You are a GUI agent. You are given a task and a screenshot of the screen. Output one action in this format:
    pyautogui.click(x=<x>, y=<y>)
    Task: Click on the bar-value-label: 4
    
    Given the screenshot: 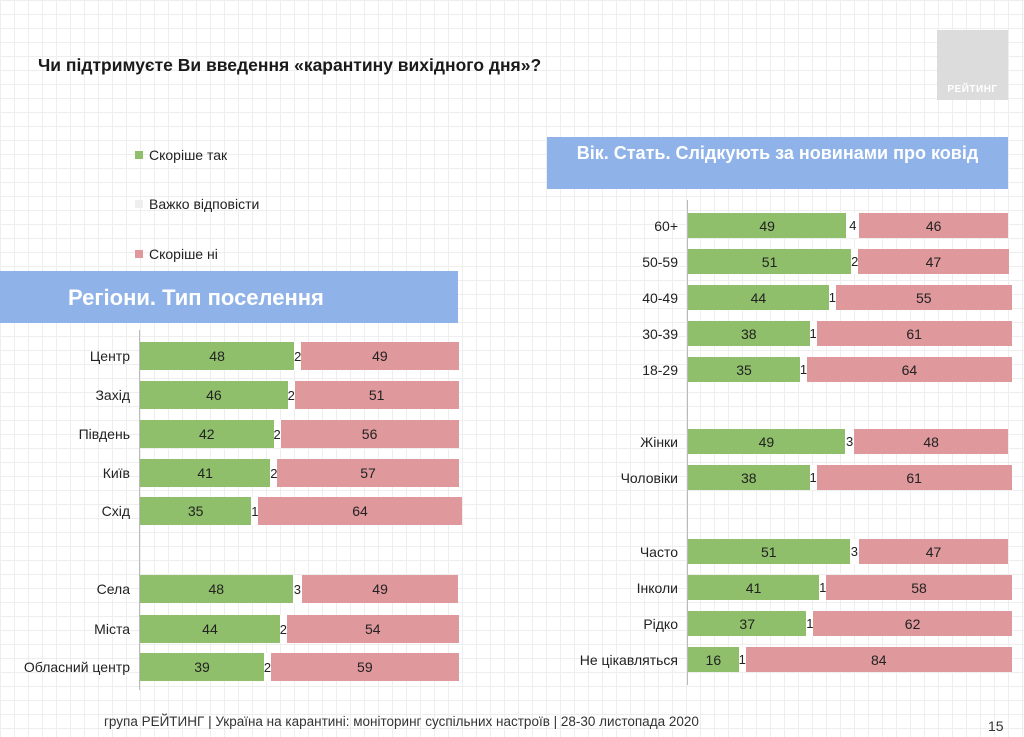 What is the action you would take?
    pyautogui.click(x=853, y=225)
    